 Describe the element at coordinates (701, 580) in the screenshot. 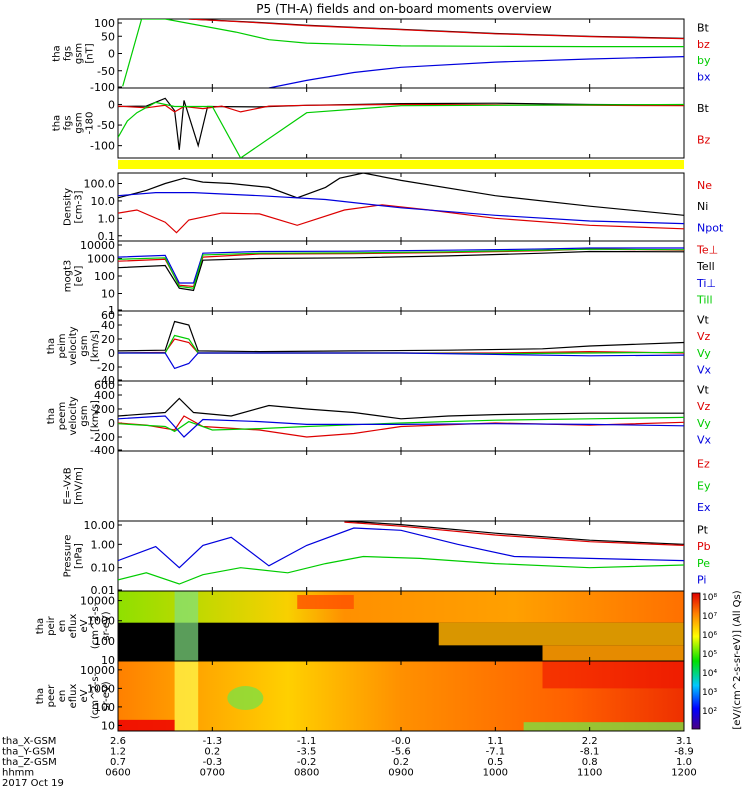

I see `legend-Pi: Pi` at that location.